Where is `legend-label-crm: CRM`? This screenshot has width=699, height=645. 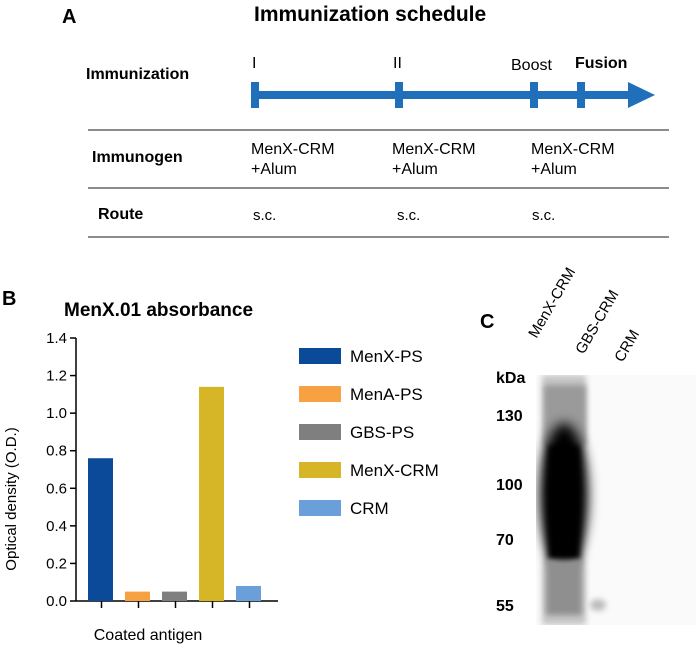
legend-label-crm: CRM is located at coordinates (369, 508).